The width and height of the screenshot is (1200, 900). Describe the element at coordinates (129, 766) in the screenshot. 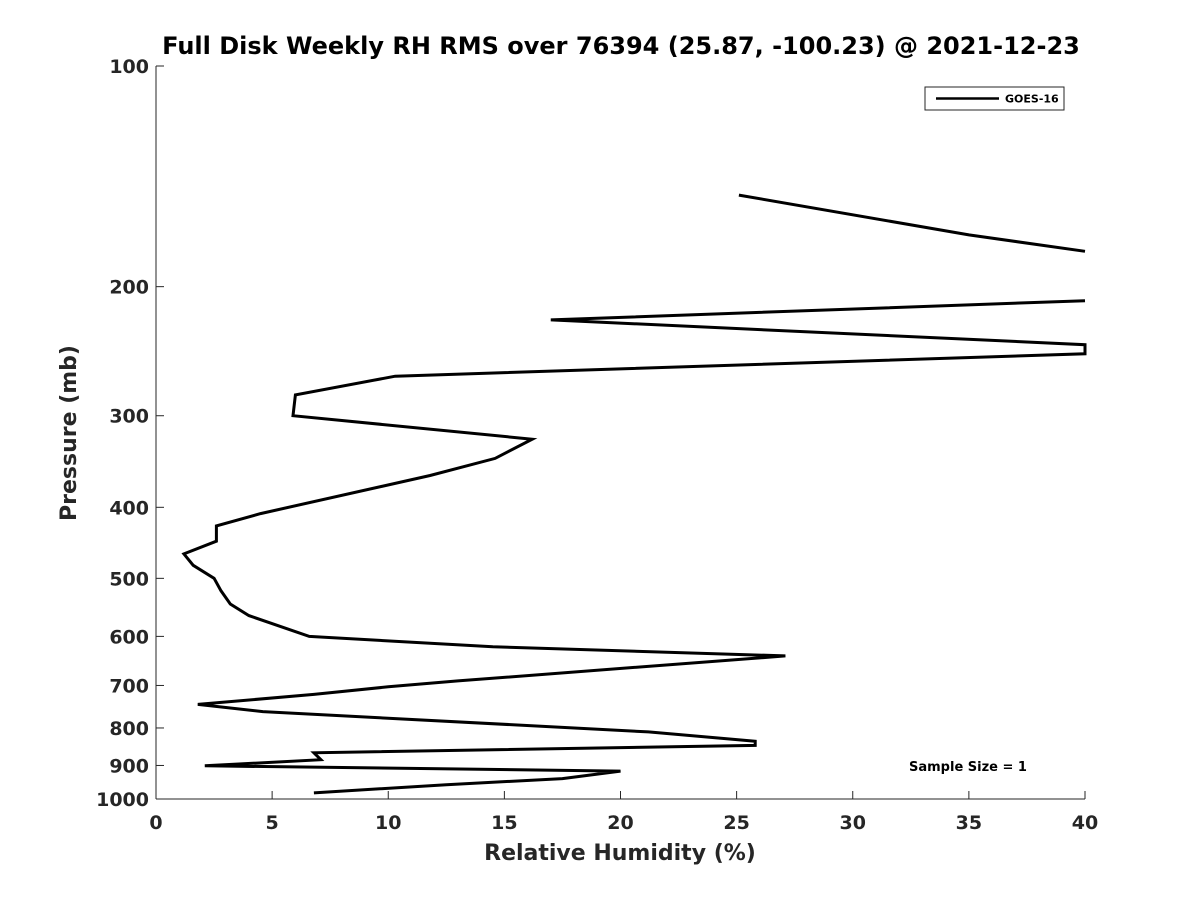

I see `y-tick-label: 900` at that location.